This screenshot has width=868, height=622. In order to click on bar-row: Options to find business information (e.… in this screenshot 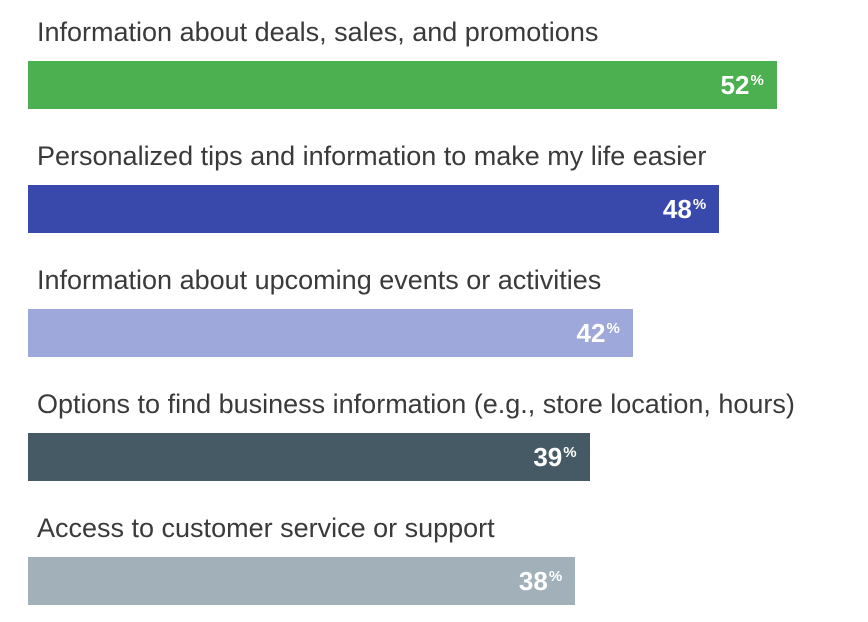, I will do `click(438, 435)`.